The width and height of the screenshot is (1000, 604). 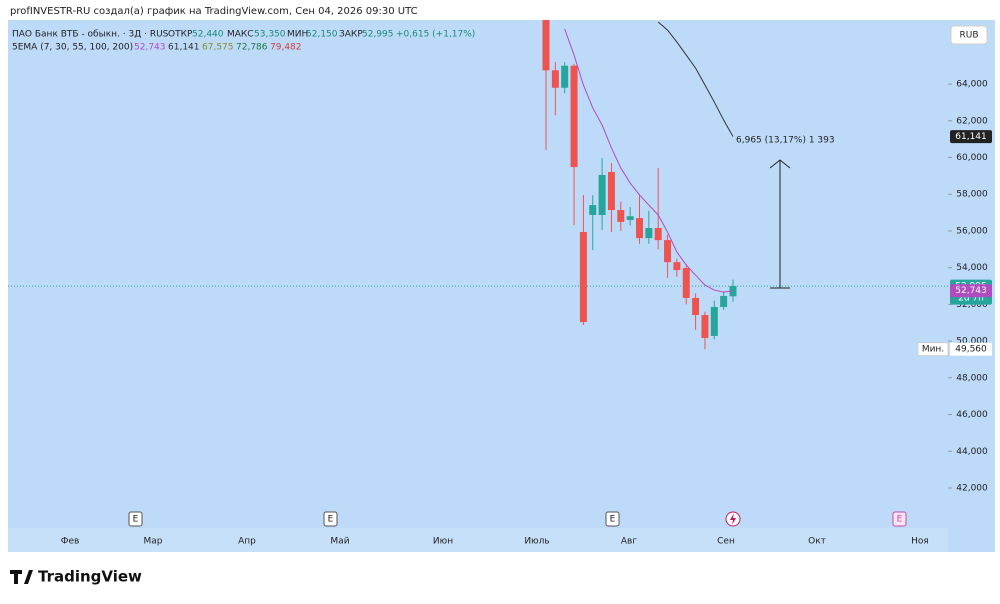 What do you see at coordinates (443, 542) in the screenshot?
I see `x-tick-label: Июн` at bounding box center [443, 542].